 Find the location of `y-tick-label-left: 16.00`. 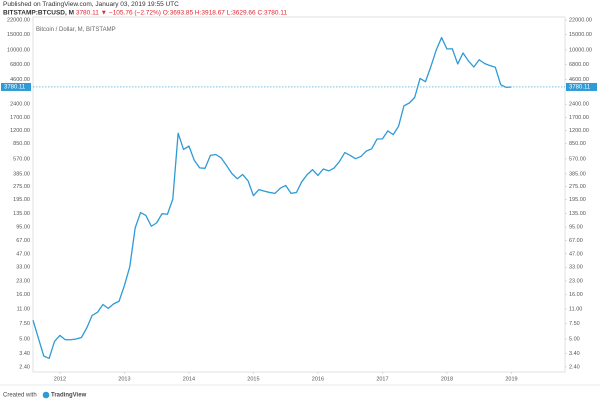

y-tick-label-left: 16.00 is located at coordinates (23, 295).